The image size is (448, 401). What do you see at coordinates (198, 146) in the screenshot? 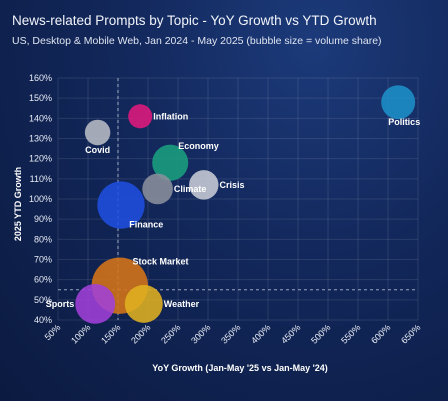
I see `bubble-label: Economy` at bounding box center [198, 146].